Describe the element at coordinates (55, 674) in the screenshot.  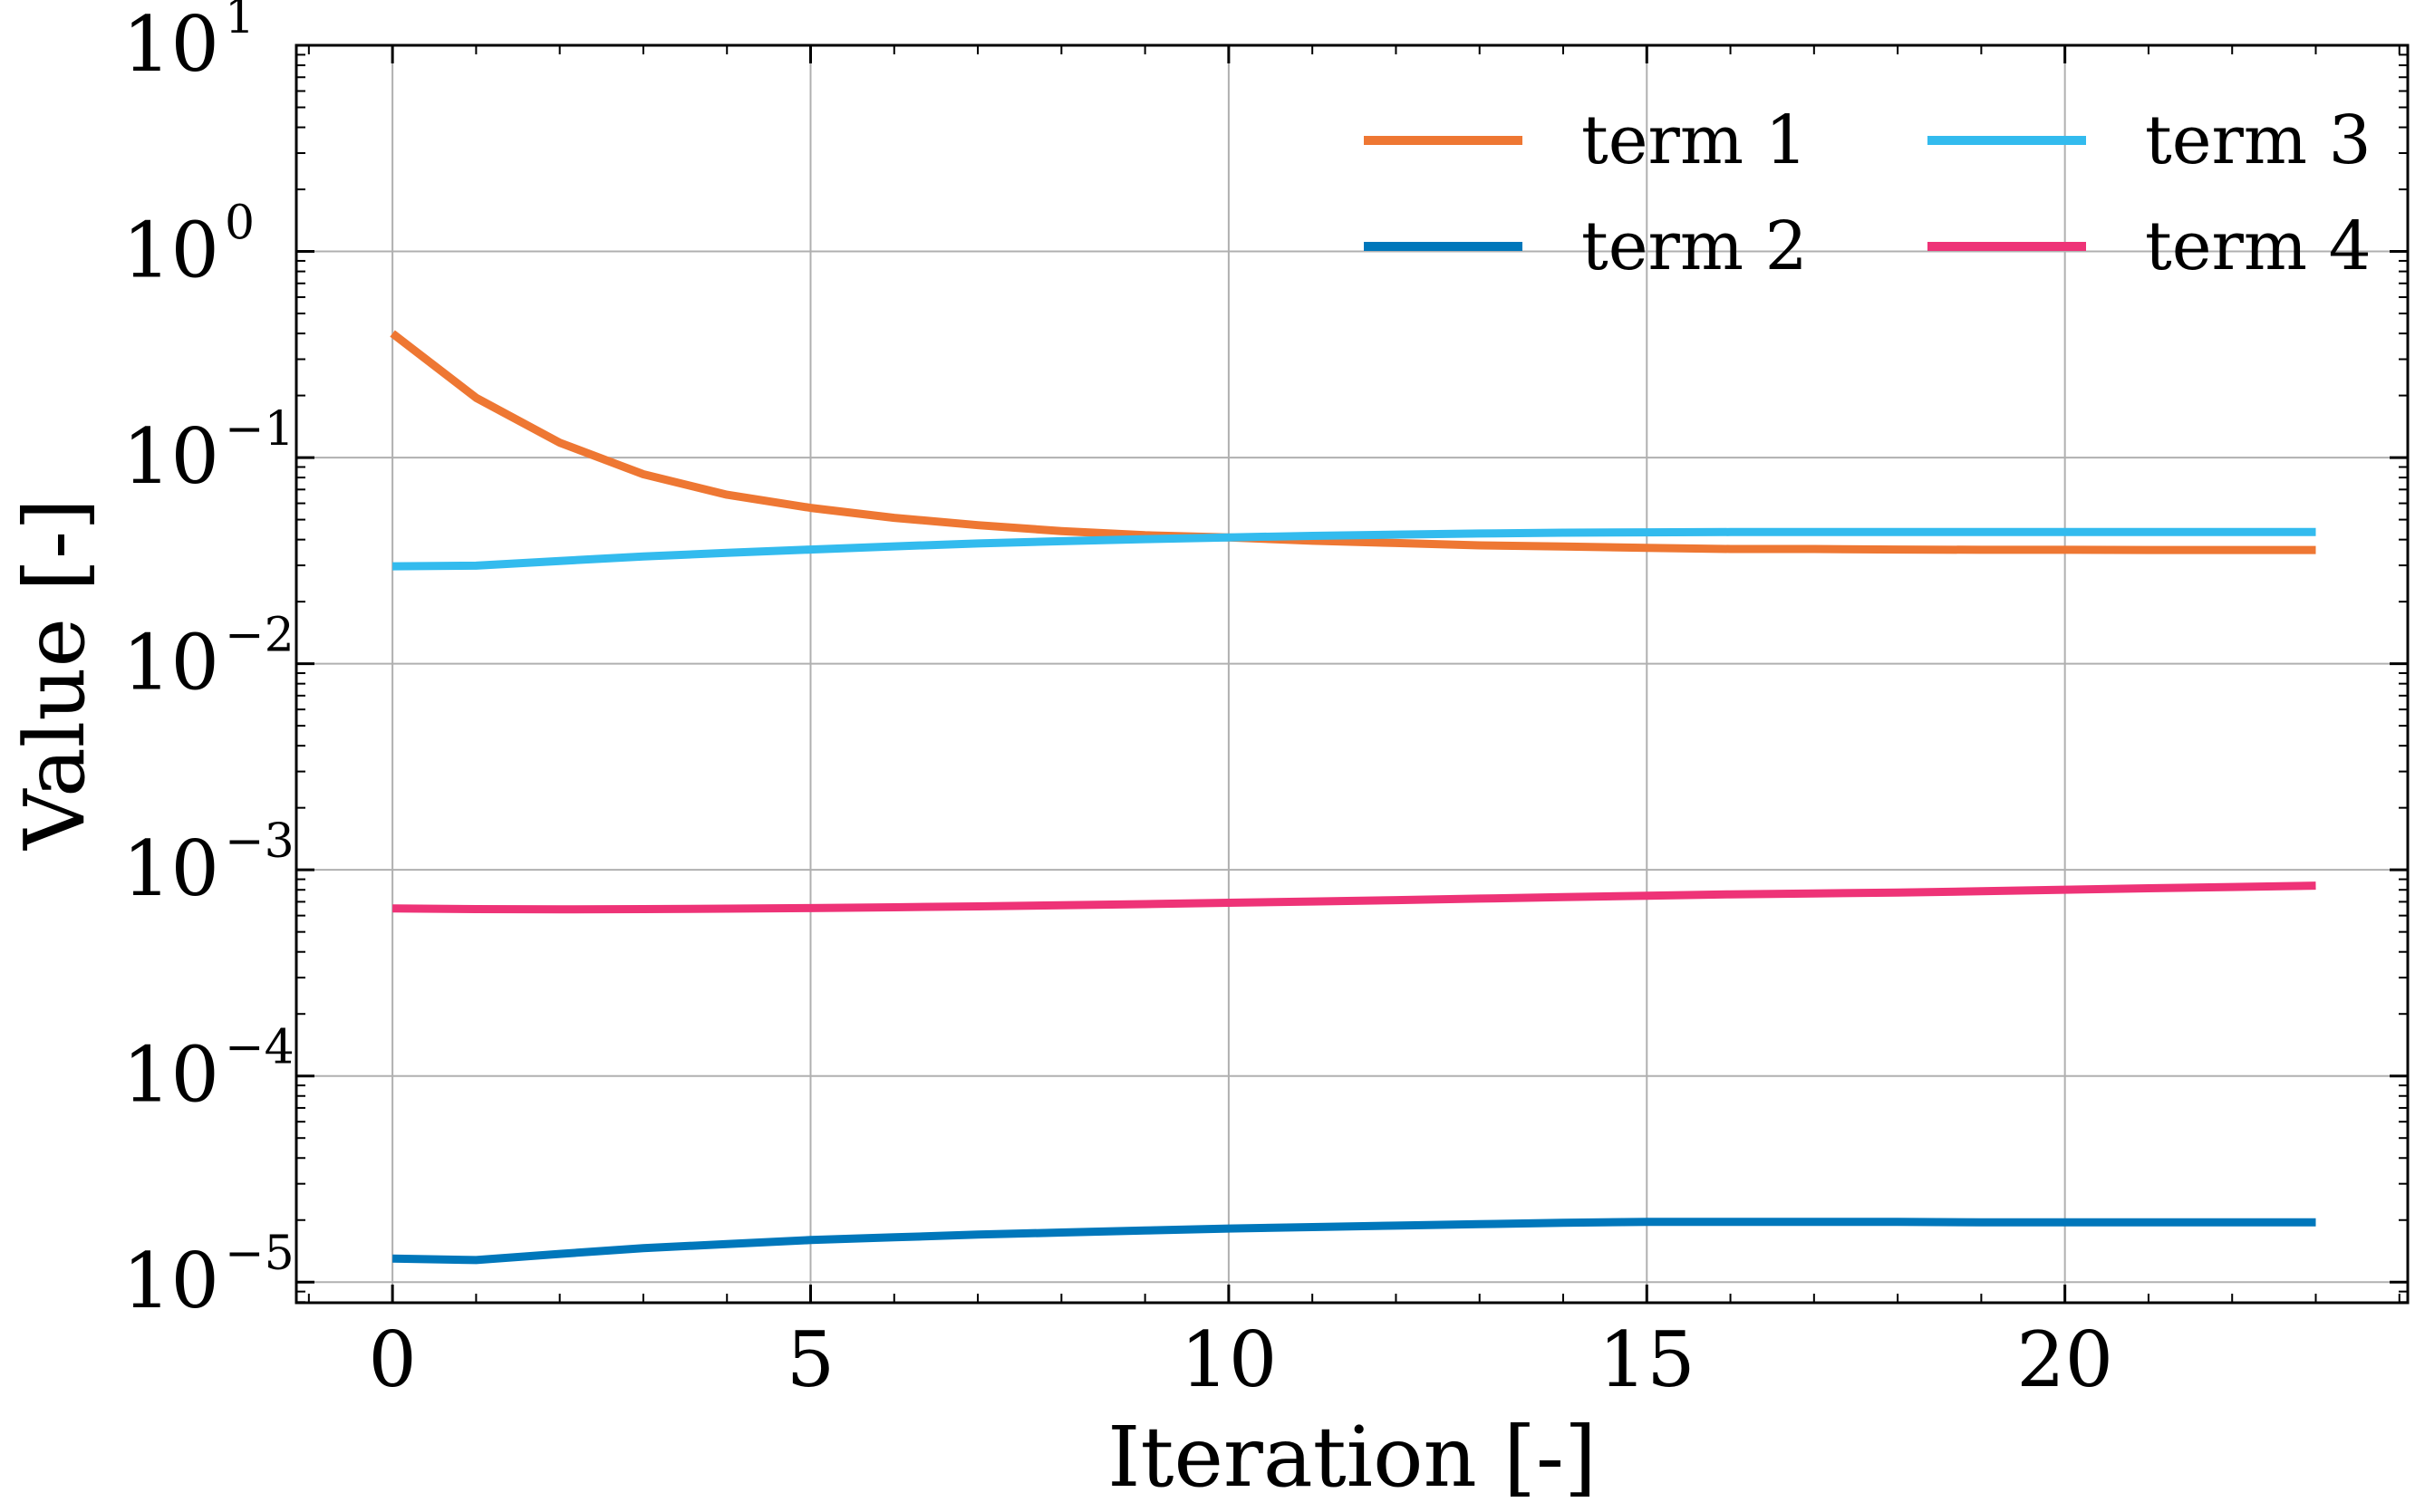
I see `y-axis-title: Value [-]` at that location.